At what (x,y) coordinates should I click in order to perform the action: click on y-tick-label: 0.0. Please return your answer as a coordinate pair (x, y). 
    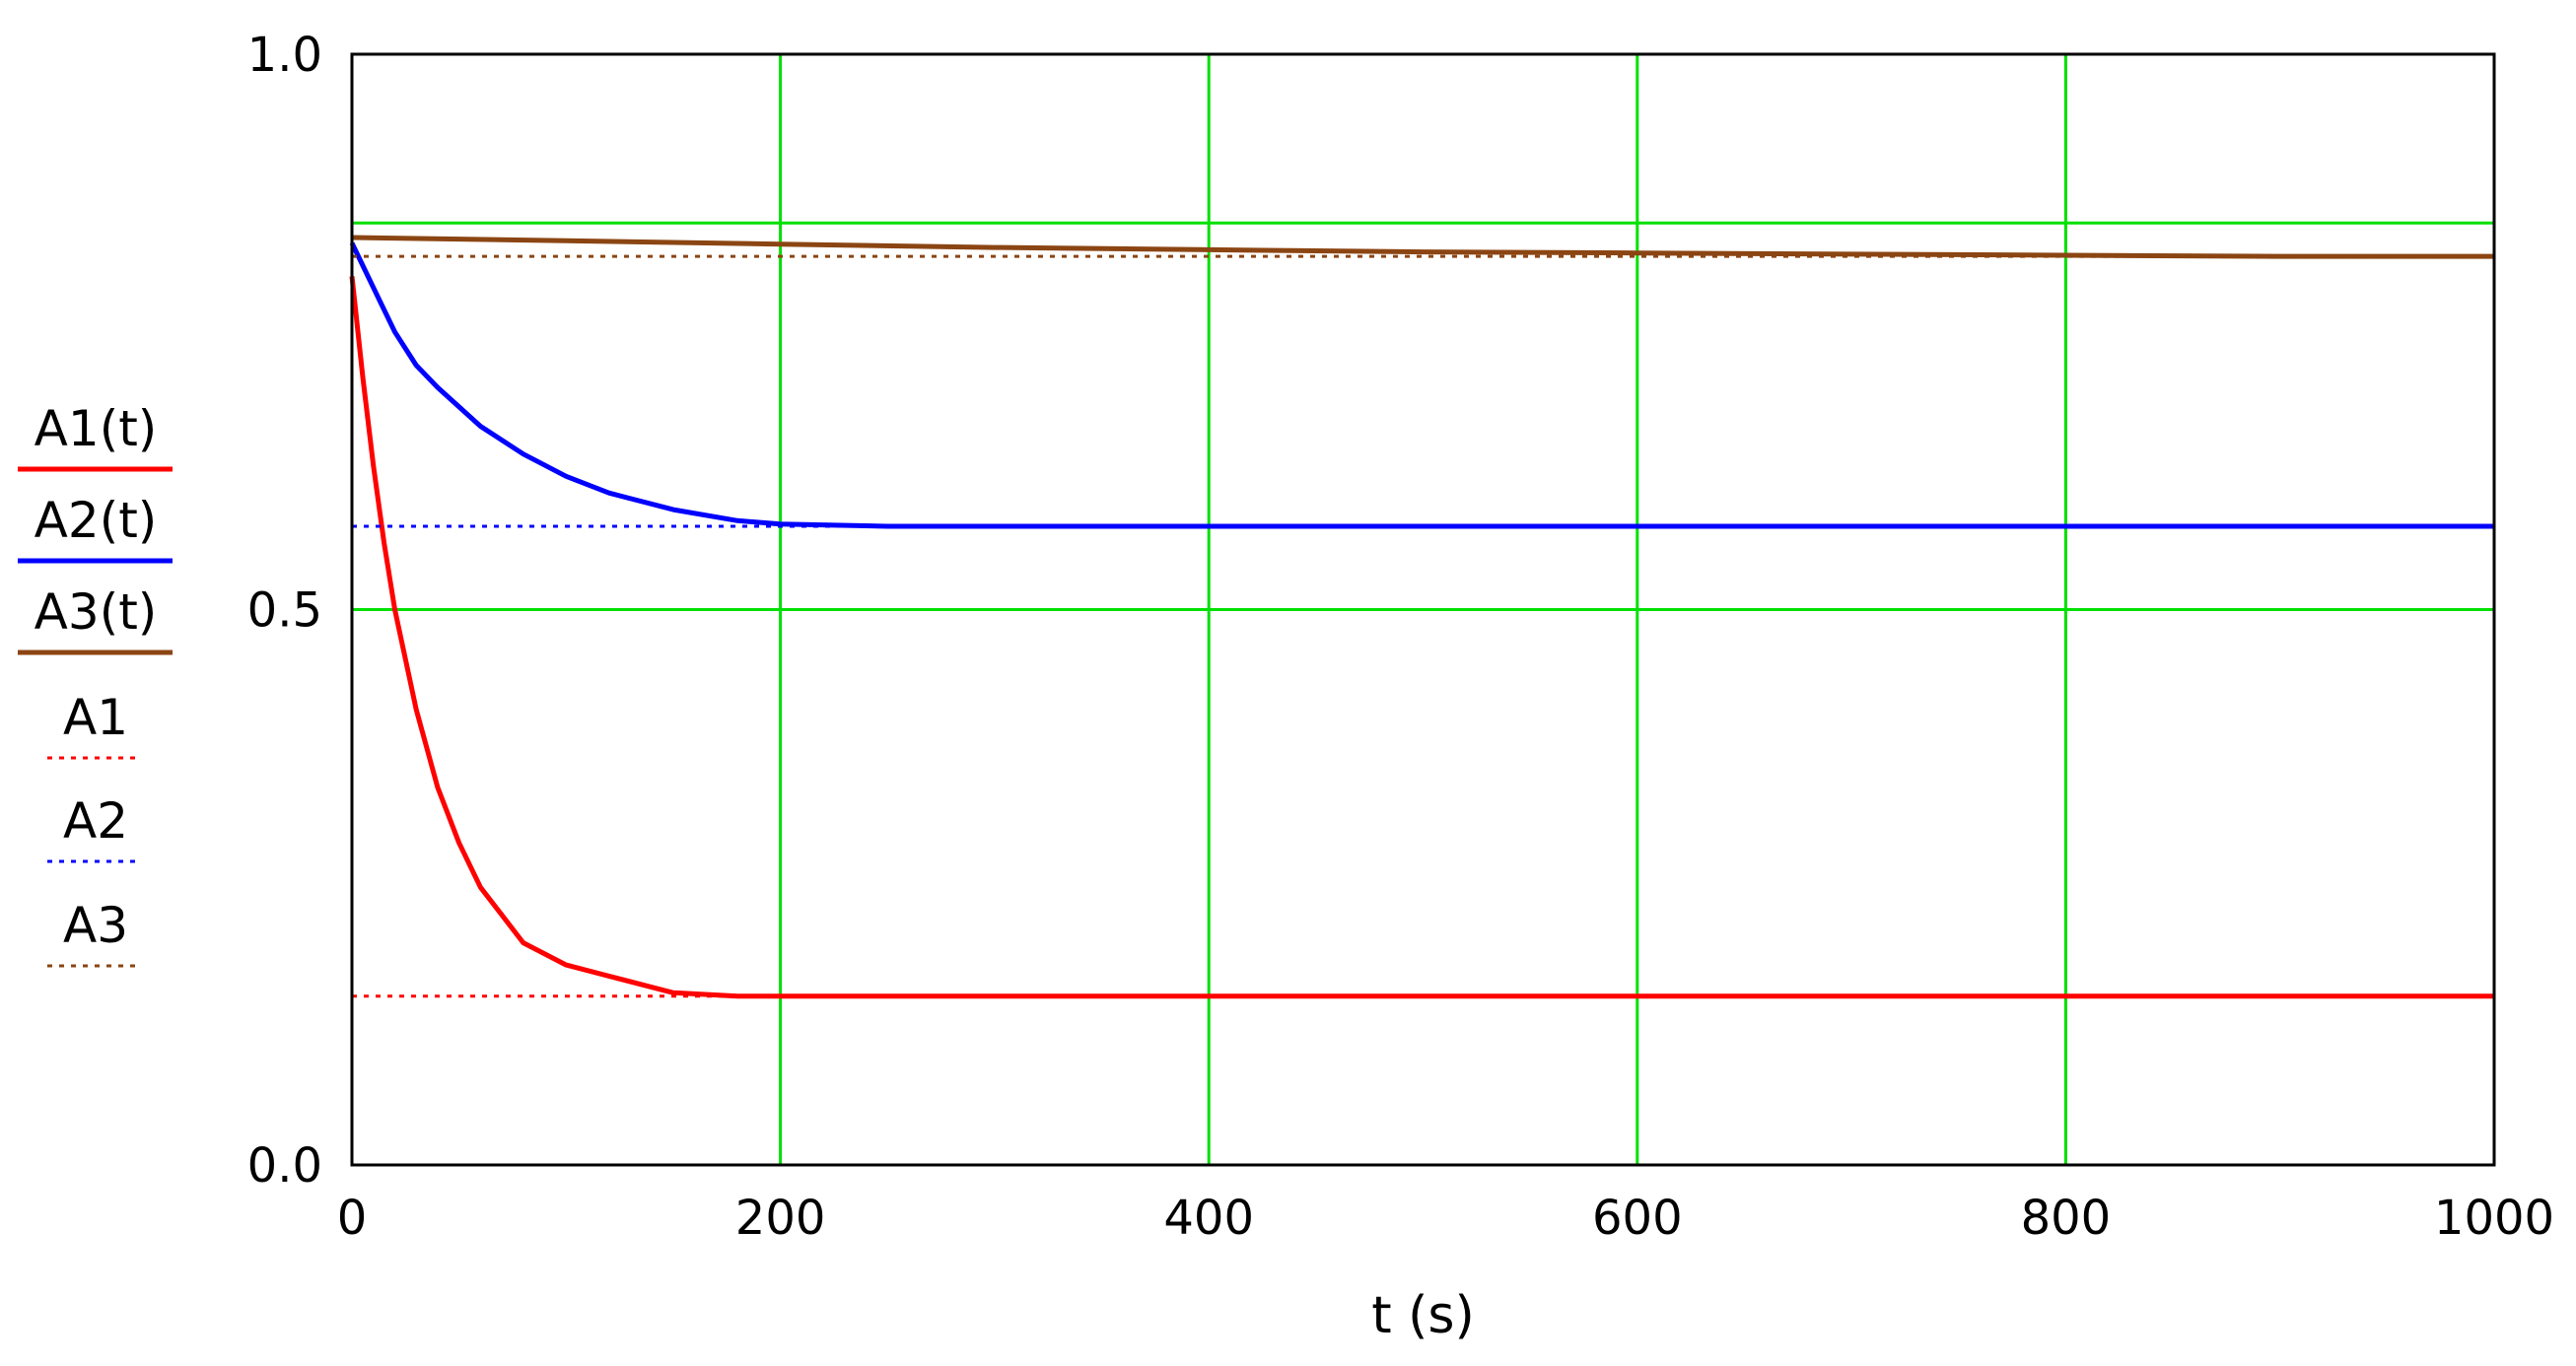
    Looking at the image, I should click on (284, 1166).